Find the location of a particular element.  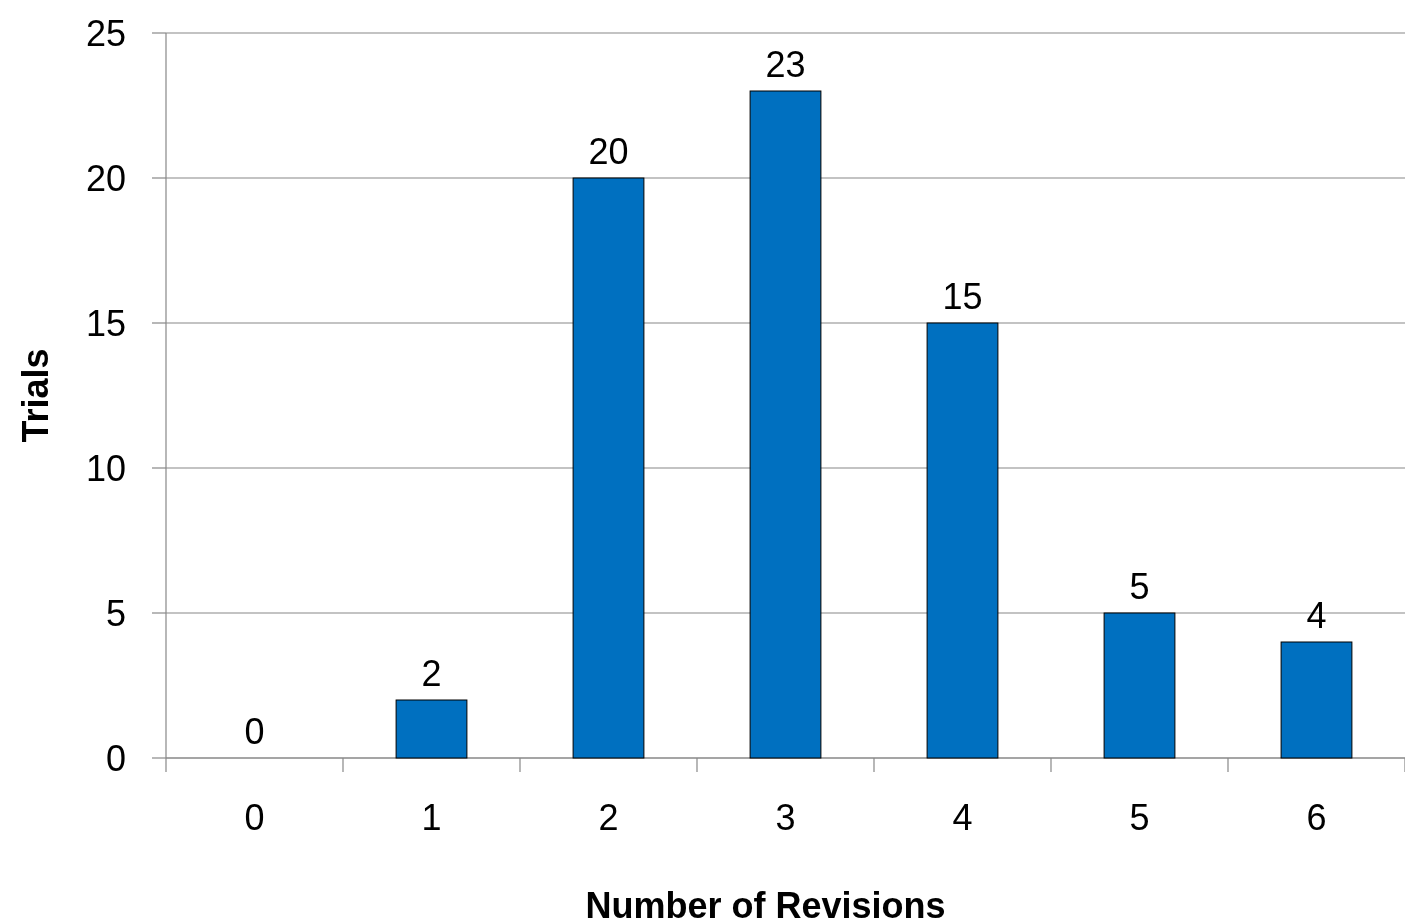

x-tick-label: 1 is located at coordinates (431, 817).